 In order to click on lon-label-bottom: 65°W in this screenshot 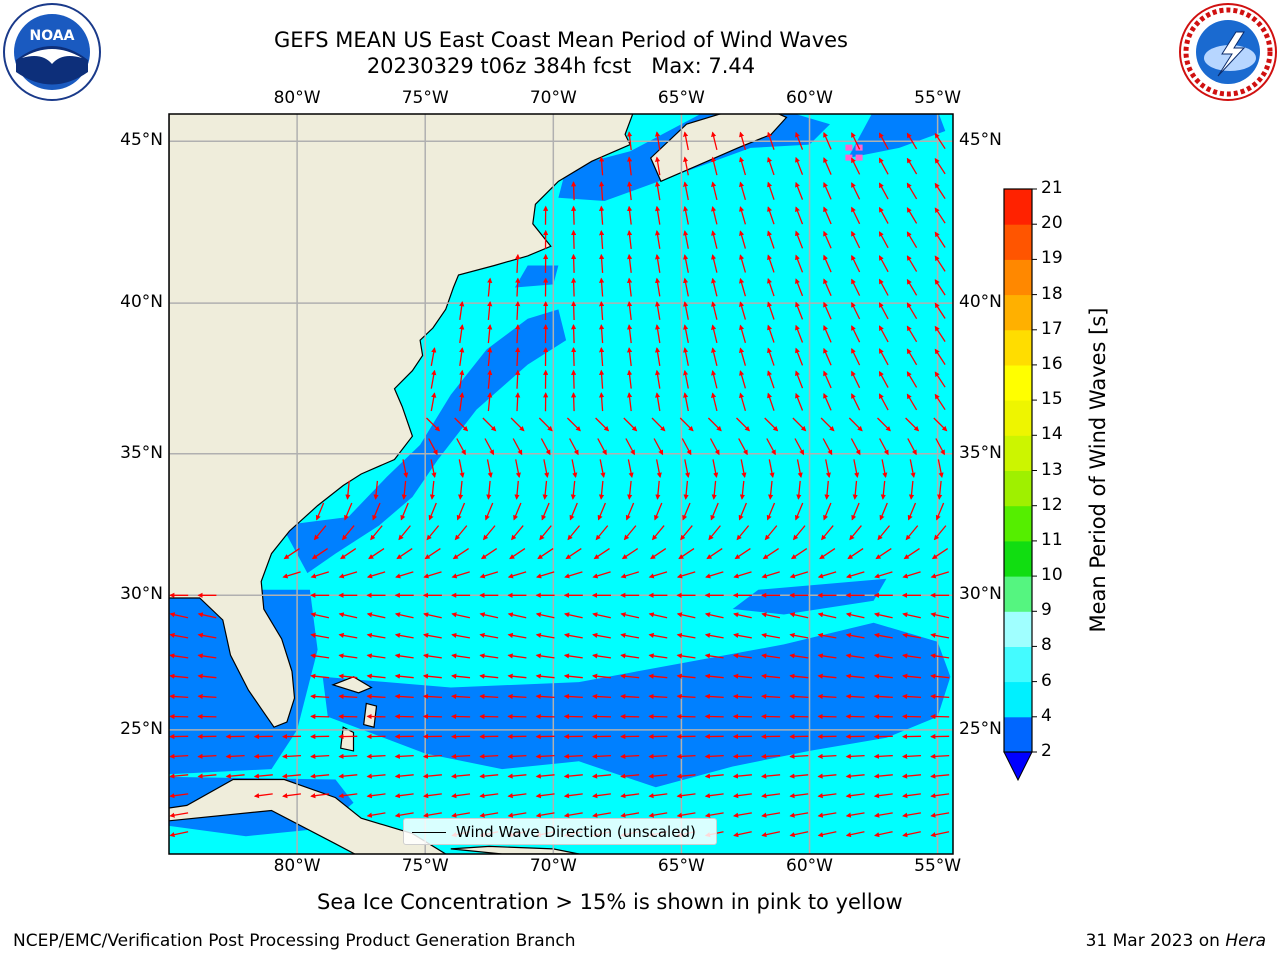, I will do `click(681, 866)`.